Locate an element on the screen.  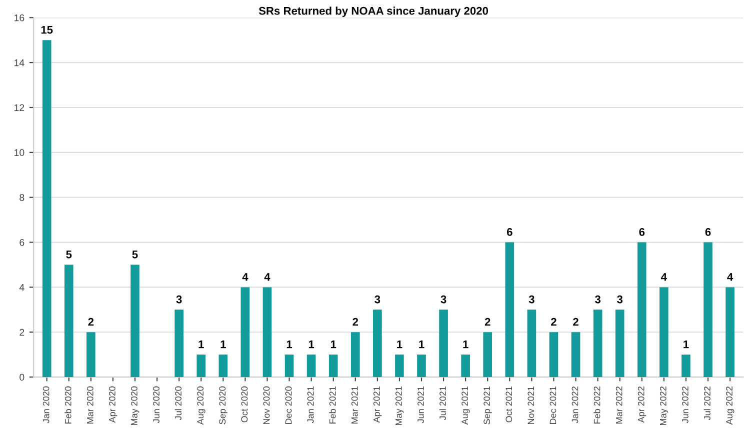
x-tick-label: Feb 2021 is located at coordinates (332, 405).